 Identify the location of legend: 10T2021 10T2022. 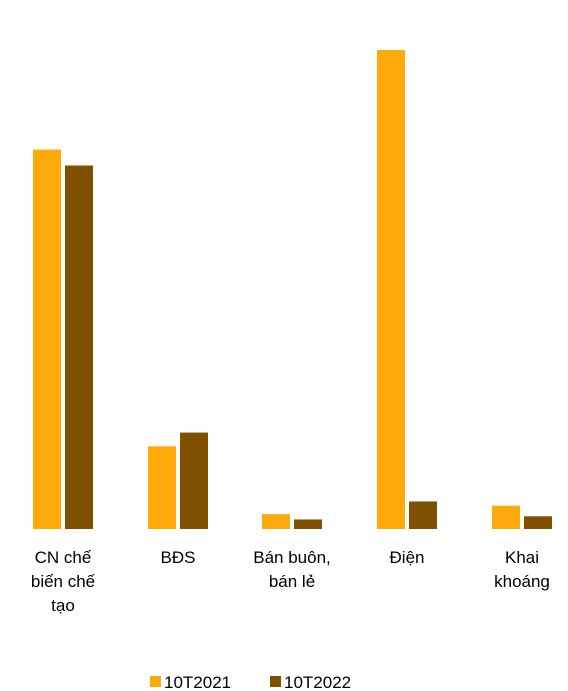
(250, 682).